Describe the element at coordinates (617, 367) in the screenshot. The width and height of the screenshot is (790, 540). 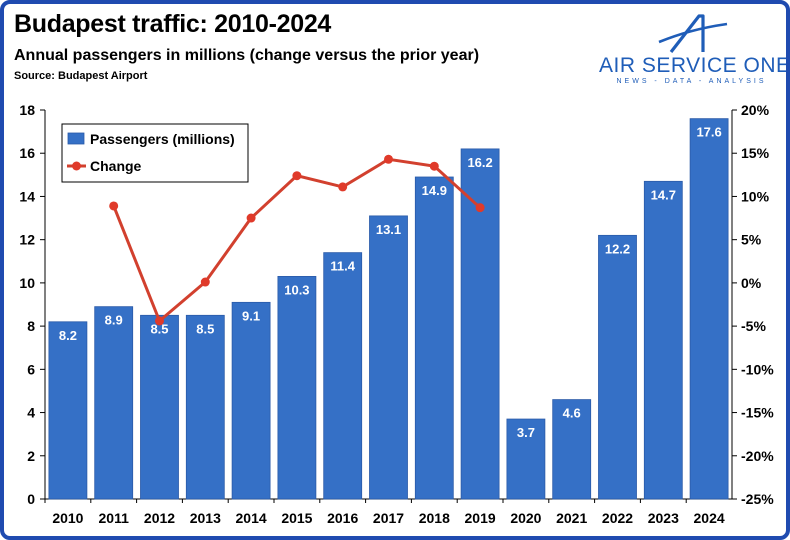
I see `bar-2022` at that location.